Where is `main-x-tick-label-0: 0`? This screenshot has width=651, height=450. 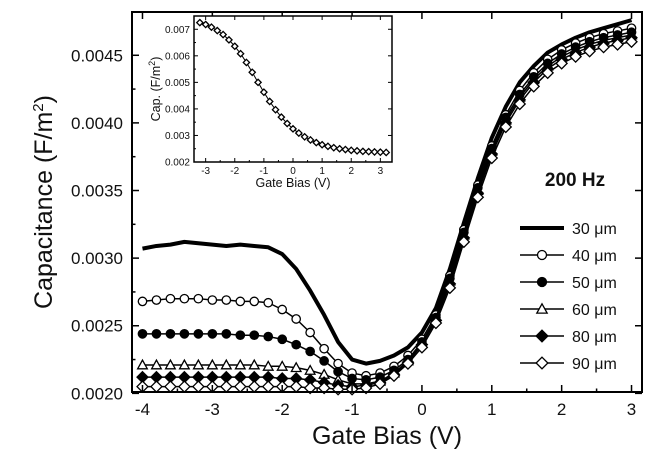
main-x-tick-label-0: 0 is located at coordinates (421, 409).